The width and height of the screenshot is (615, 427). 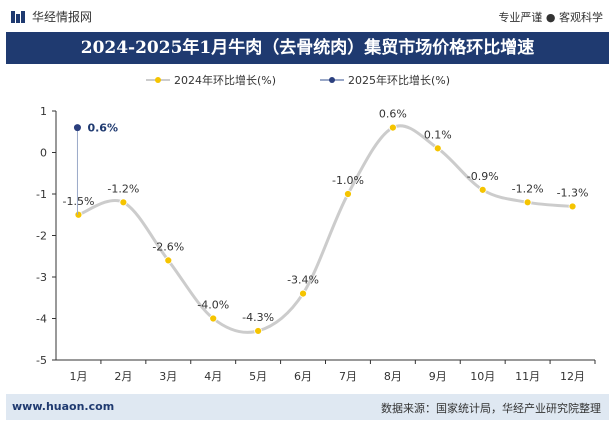 What do you see at coordinates (307, 16) in the screenshot?
I see `top-bar: 华经情报网 专业严谨 ● 客观科学` at bounding box center [307, 16].